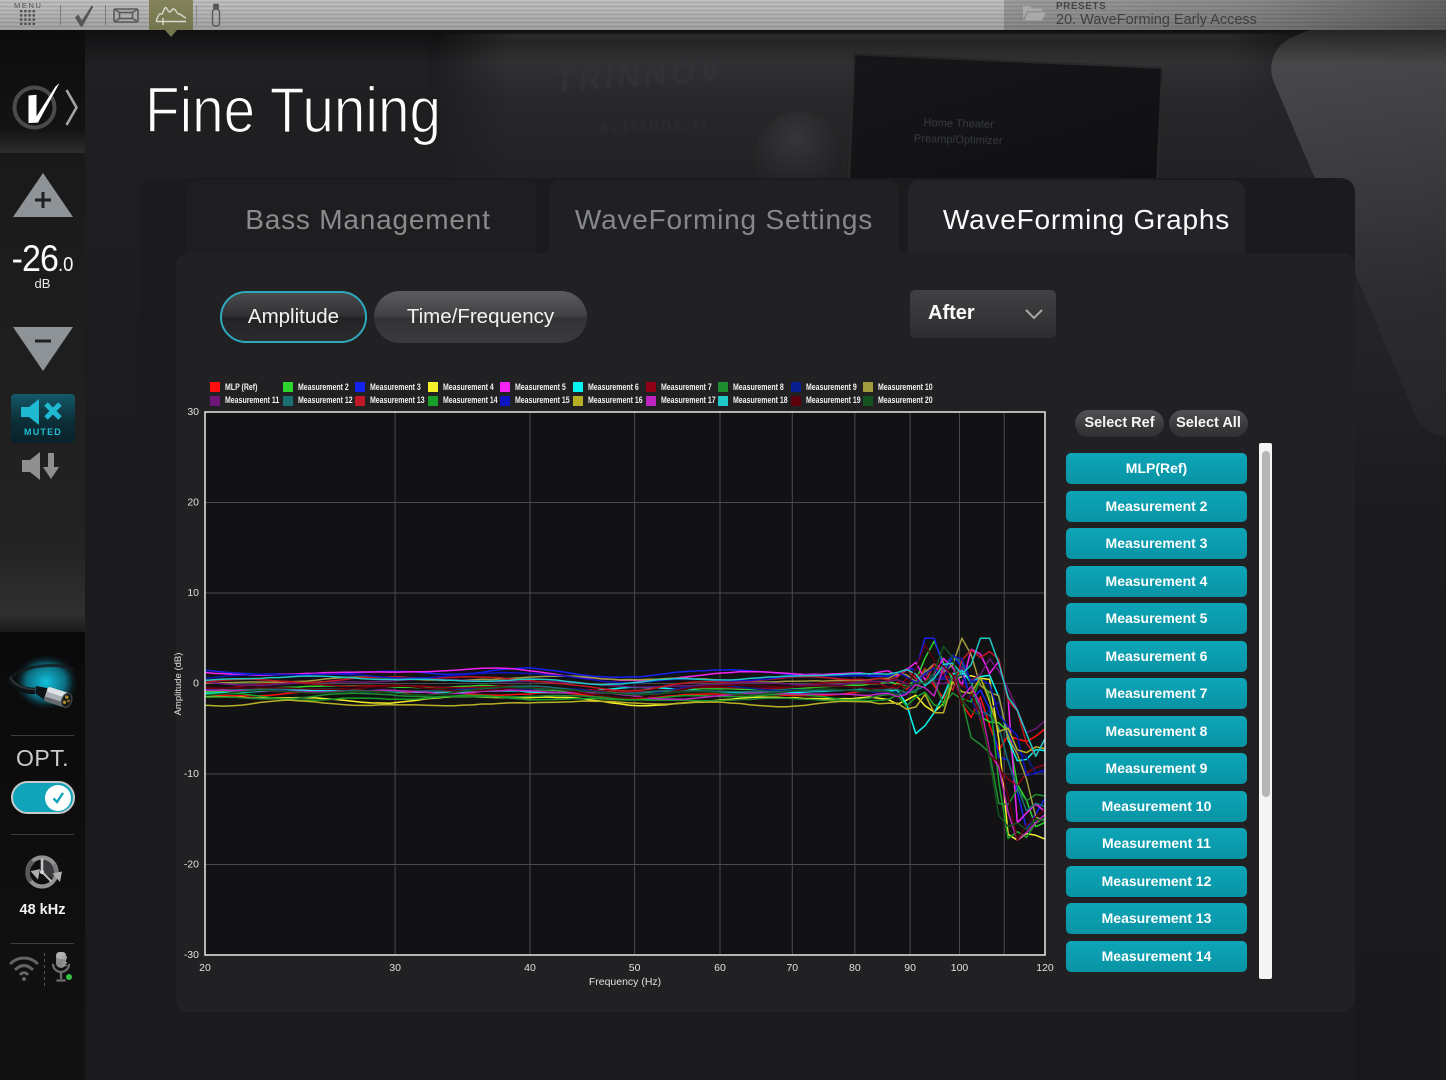 This screenshot has height=1080, width=1446. I want to click on svg-text: Amplitude (dB), so click(178, 684).